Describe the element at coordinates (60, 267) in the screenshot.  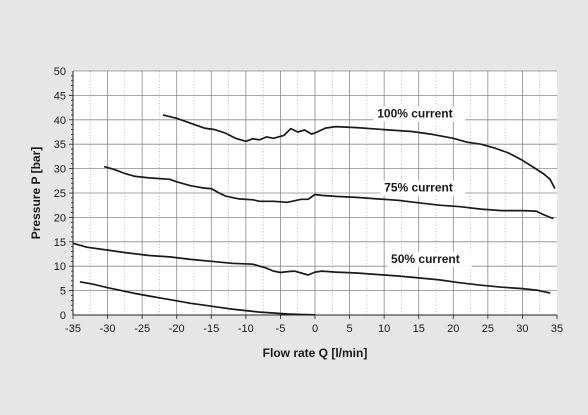
I see `y-tick-label: 10` at that location.